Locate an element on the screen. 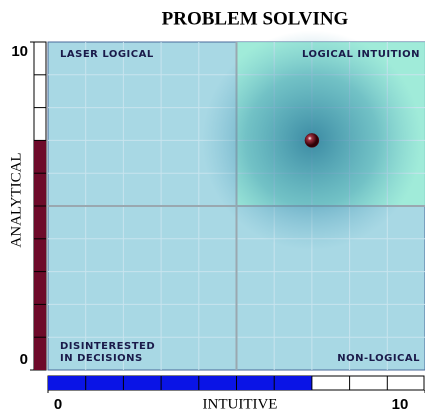 The image size is (425, 415). y-tick-label: 10 is located at coordinates (19, 51).